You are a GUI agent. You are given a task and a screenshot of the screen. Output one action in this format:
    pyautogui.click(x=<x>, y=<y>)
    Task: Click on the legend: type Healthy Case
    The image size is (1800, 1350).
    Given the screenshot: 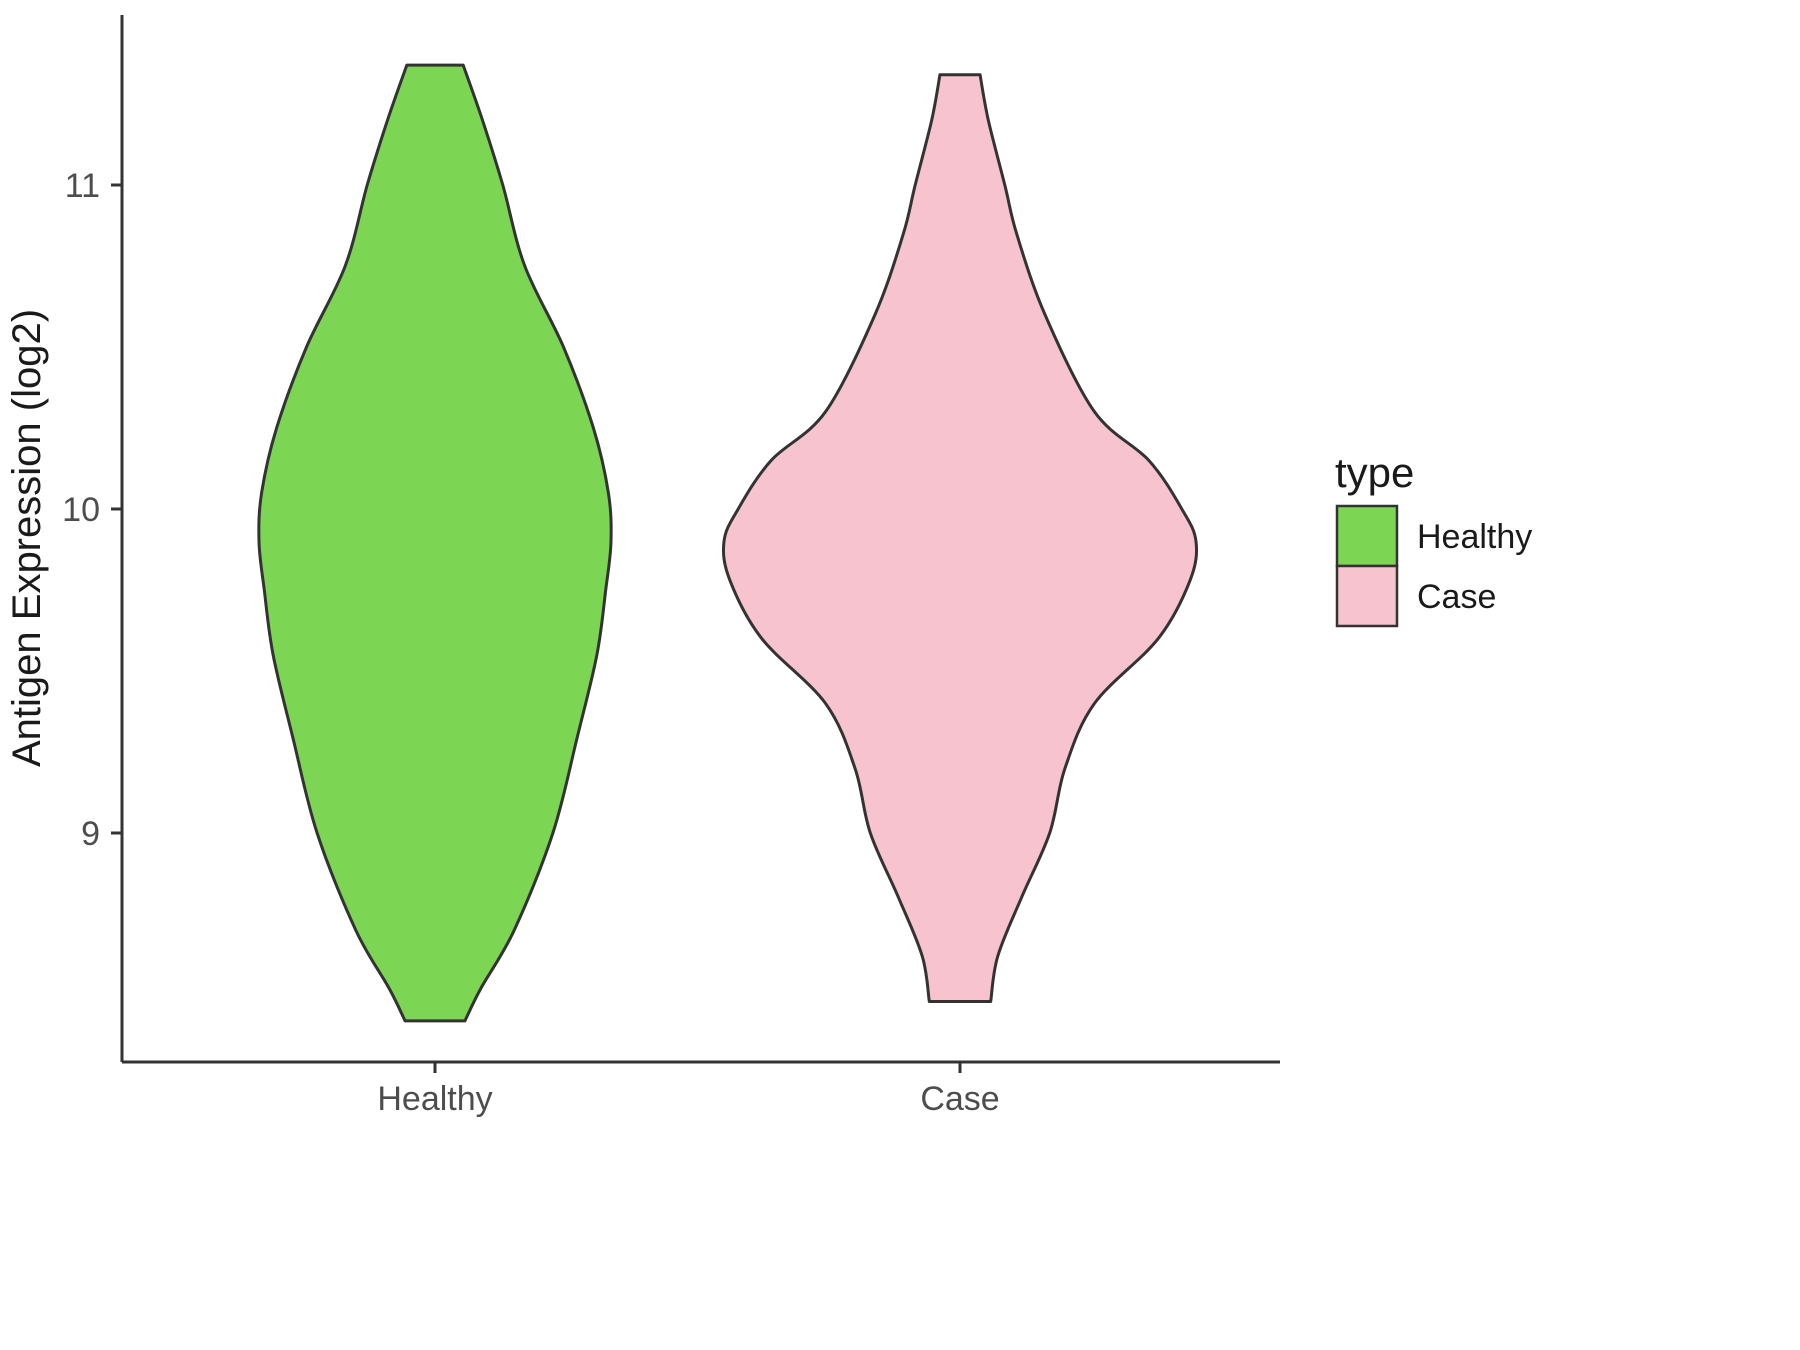 What is the action you would take?
    pyautogui.click(x=1433, y=538)
    